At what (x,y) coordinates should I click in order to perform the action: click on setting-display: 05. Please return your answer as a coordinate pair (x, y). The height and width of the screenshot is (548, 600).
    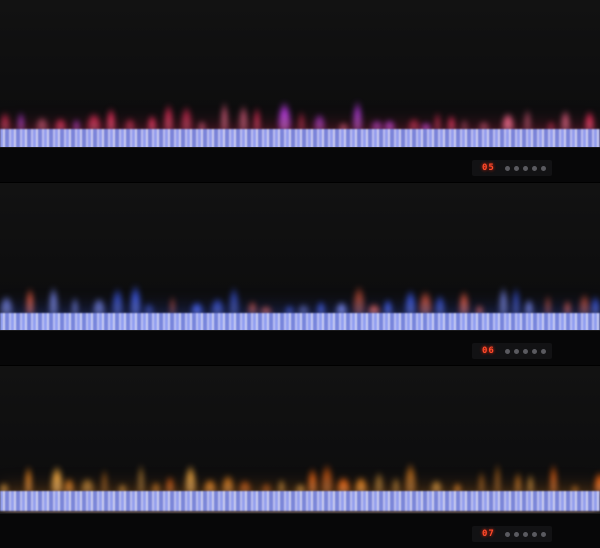
    Looking at the image, I should click on (488, 168).